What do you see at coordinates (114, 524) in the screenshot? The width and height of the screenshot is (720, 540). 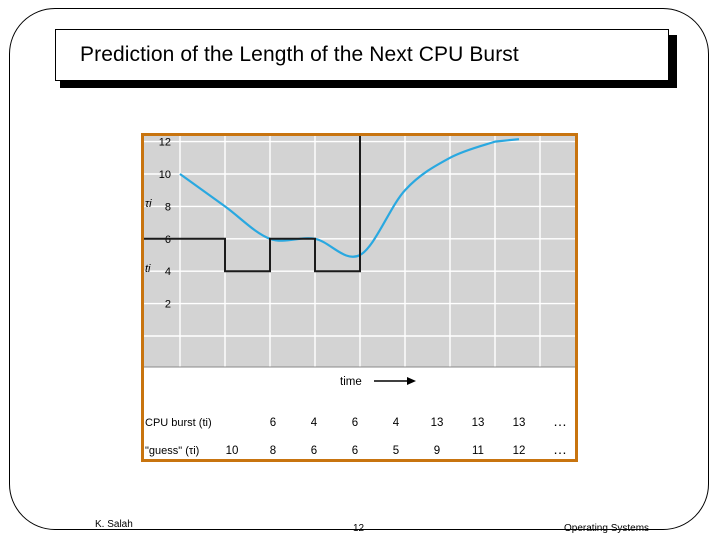 I see `footer-author: K. Salah` at bounding box center [114, 524].